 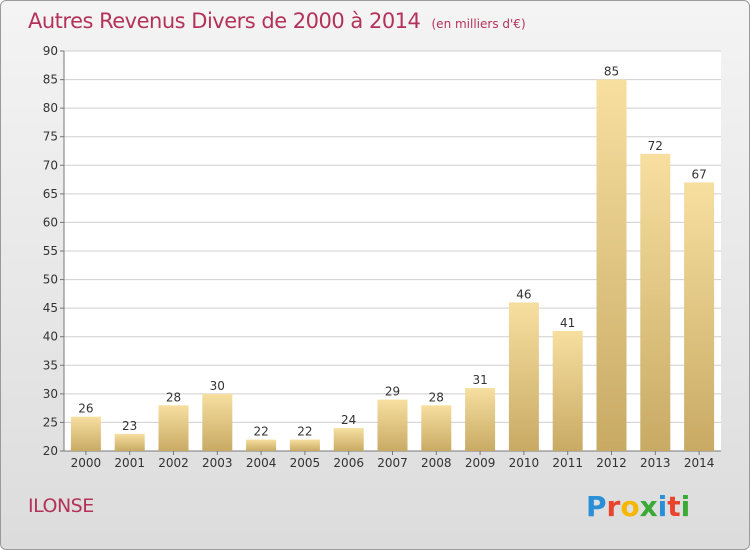 What do you see at coordinates (224, 21) in the screenshot?
I see `chart-title: Autres Revenus Divers de 2000 à 2014` at bounding box center [224, 21].